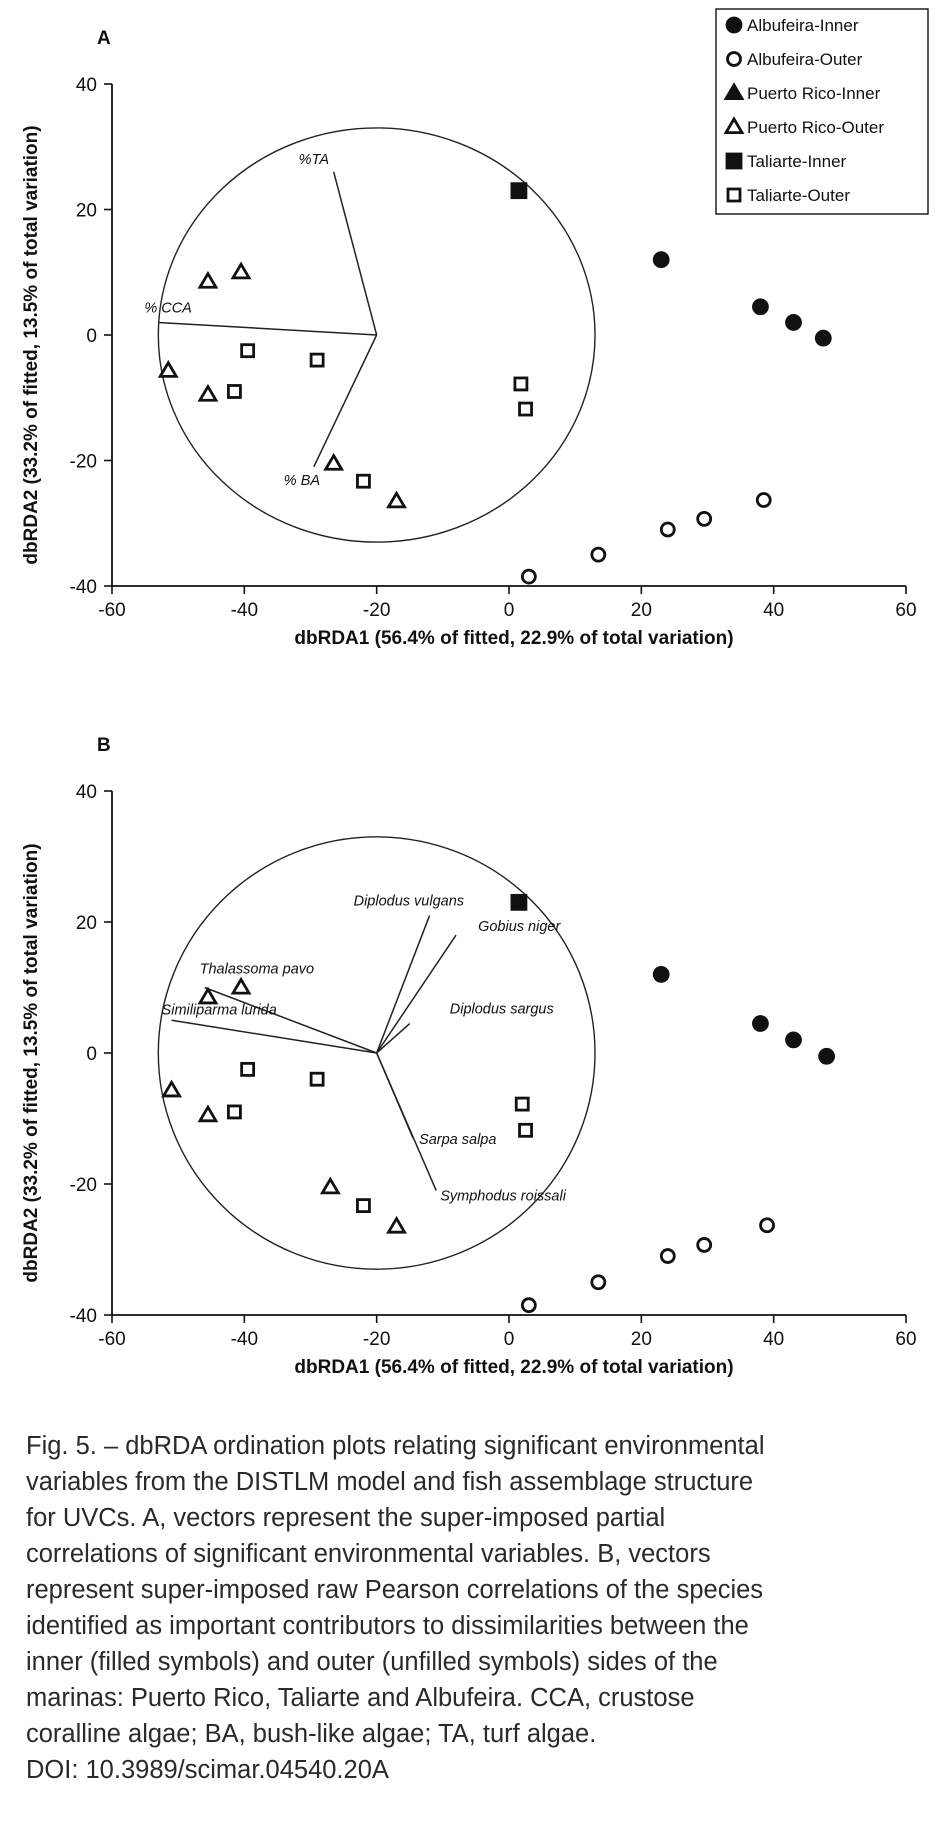 This screenshot has width=945, height=1841. What do you see at coordinates (345, 401) in the screenshot?
I see `vector-ba` at bounding box center [345, 401].